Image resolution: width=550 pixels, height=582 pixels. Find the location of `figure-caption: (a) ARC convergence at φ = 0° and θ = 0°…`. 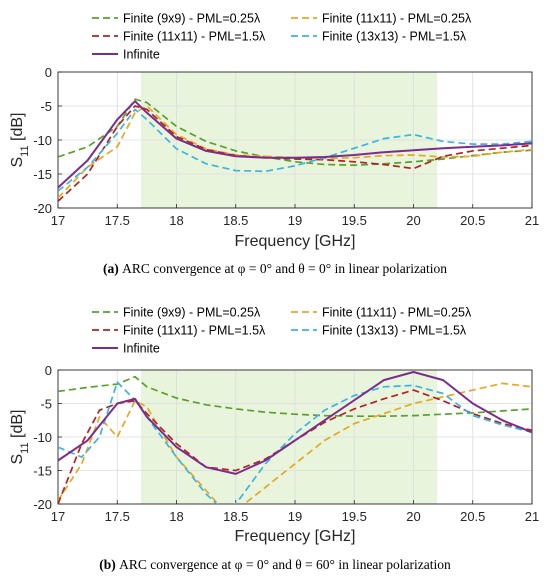

figure-caption: (a) ARC convergence at φ = 0° and θ = 0°… is located at coordinates (275, 268).